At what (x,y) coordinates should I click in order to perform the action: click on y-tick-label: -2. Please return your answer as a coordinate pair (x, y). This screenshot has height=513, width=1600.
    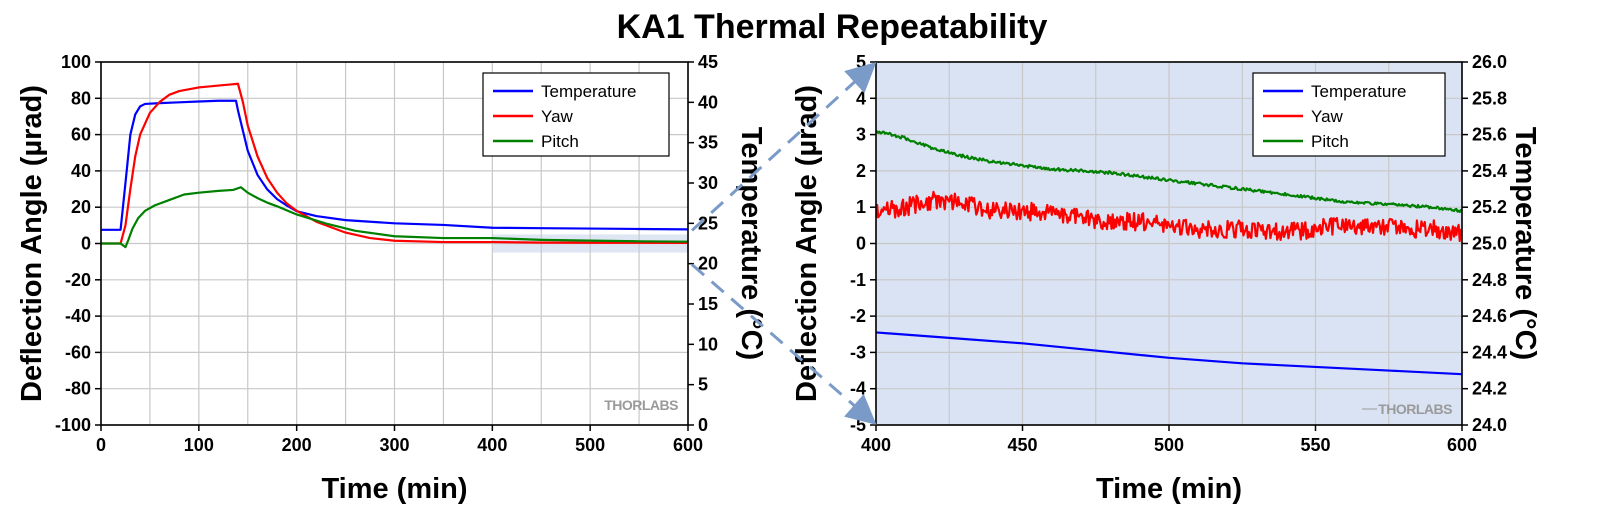
    Looking at the image, I should click on (858, 316).